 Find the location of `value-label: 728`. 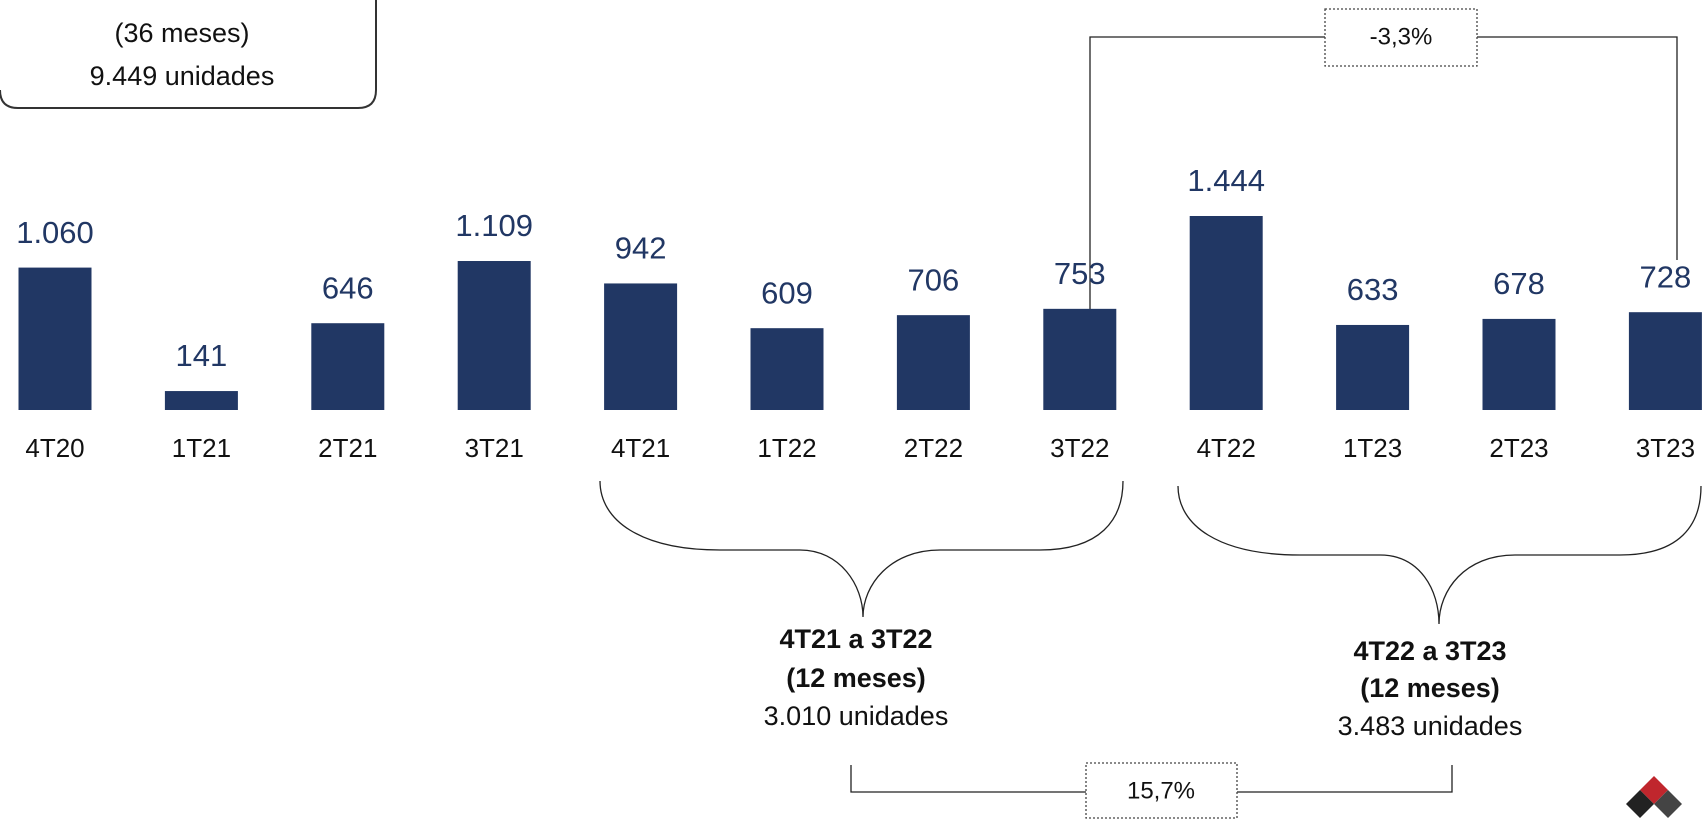

value-label: 728 is located at coordinates (1666, 276).